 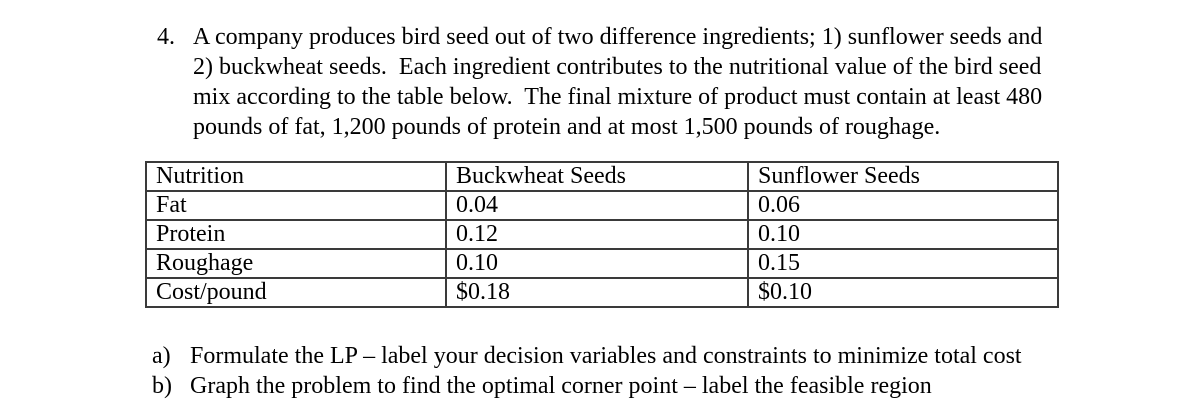 I want to click on row-label-cost-per-pound: Cost/pound, so click(x=296, y=292).